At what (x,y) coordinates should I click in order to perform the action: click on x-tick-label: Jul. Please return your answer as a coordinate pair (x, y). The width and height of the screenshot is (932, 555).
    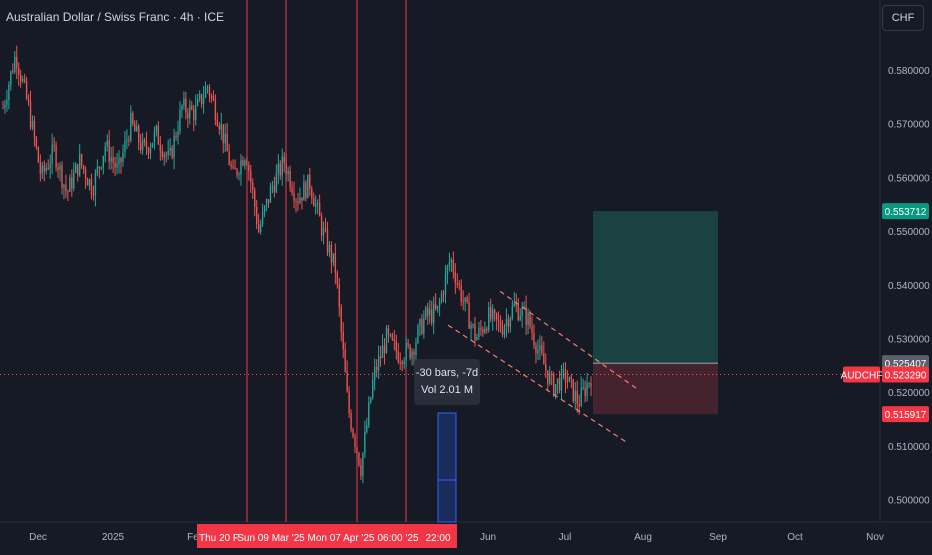
    Looking at the image, I should click on (565, 537).